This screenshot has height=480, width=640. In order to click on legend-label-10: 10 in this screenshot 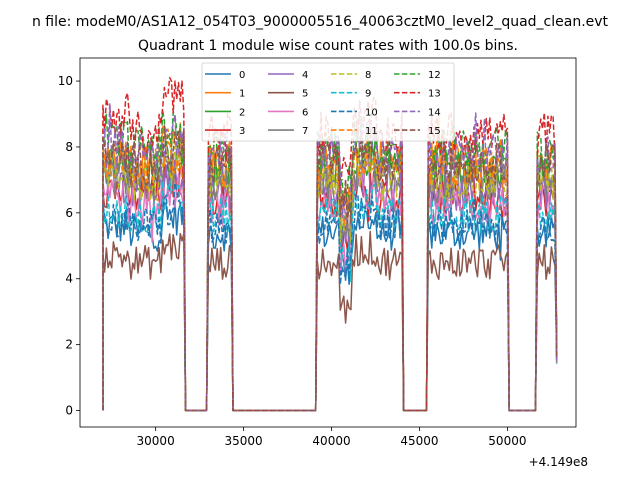, I will do `click(371, 112)`.